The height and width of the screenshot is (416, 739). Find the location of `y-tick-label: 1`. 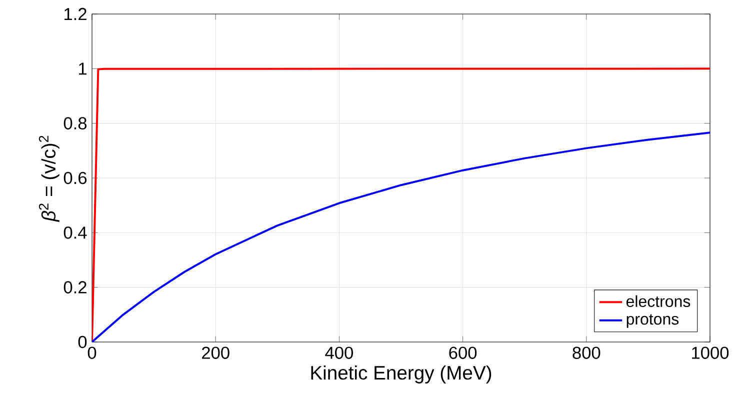

y-tick-label: 1 is located at coordinates (82, 68).